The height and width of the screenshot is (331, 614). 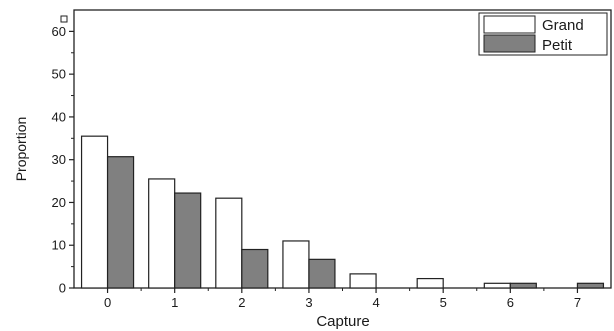 I want to click on y-axis: 0 10 20 30 40 50 60, so click(x=63, y=160).